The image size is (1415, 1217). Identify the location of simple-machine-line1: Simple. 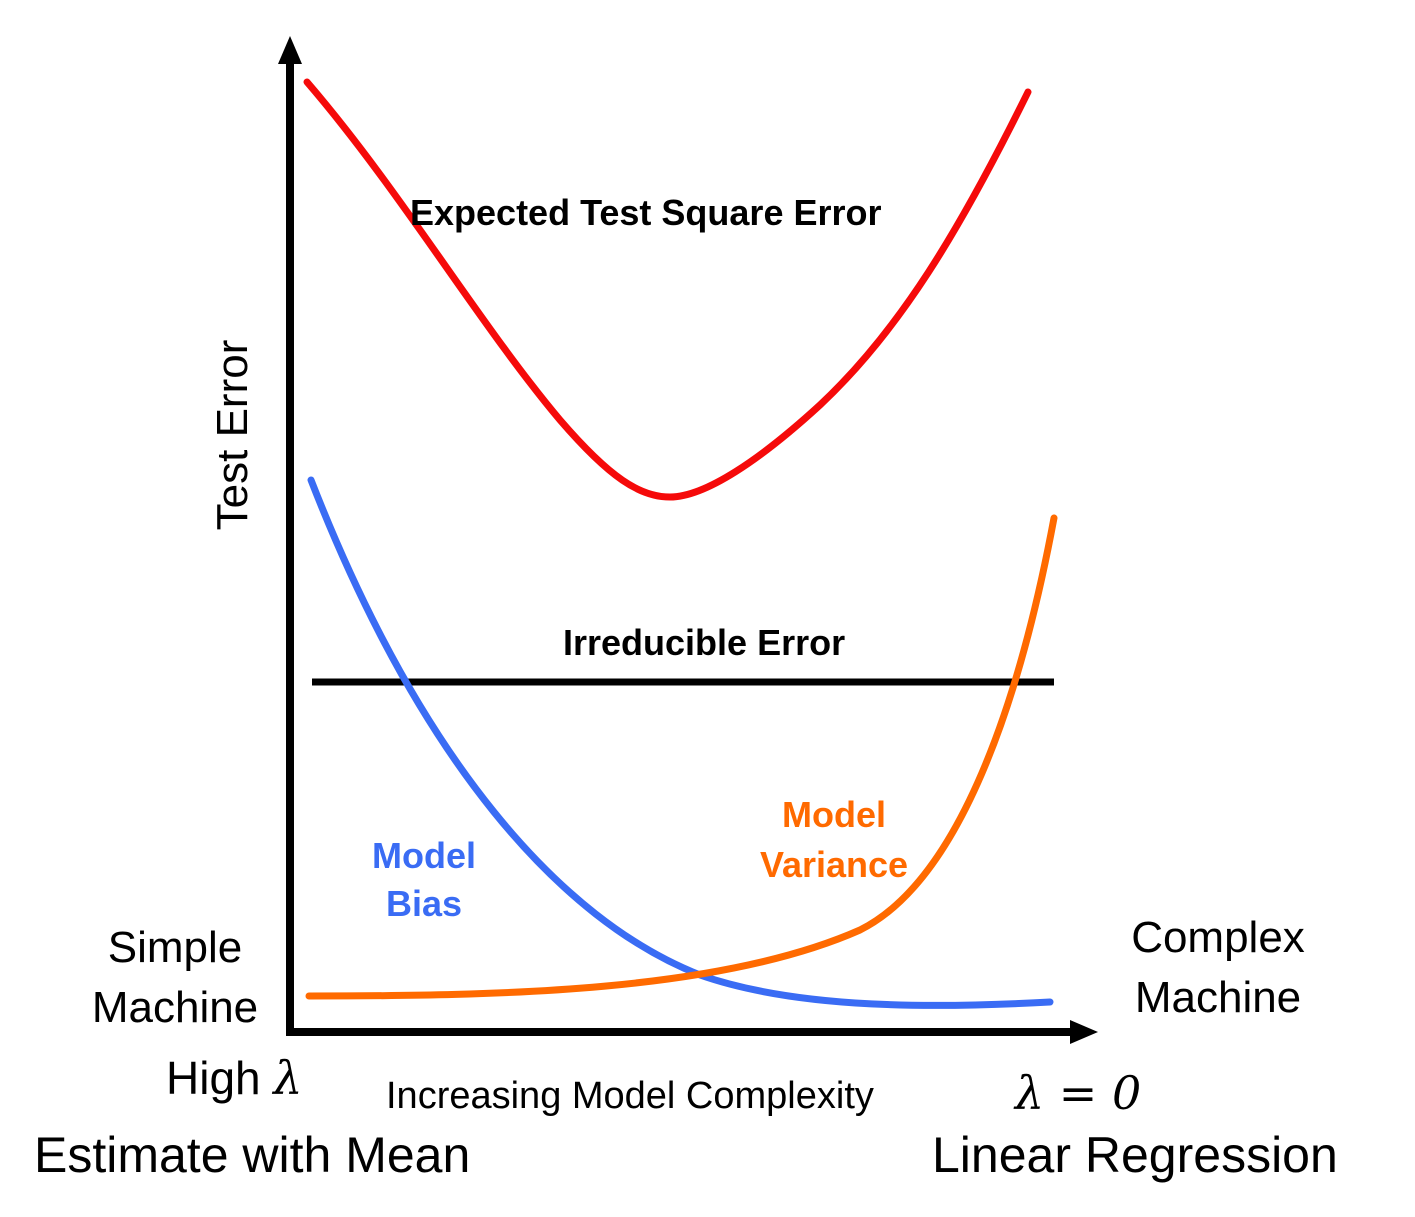
(175, 947).